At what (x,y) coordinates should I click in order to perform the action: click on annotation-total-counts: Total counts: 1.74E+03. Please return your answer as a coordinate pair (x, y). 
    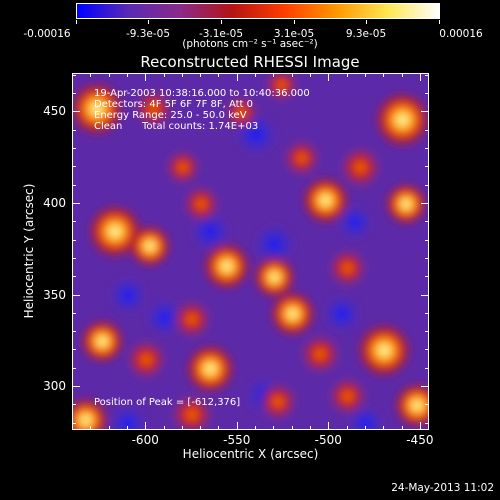
    Looking at the image, I should click on (200, 126).